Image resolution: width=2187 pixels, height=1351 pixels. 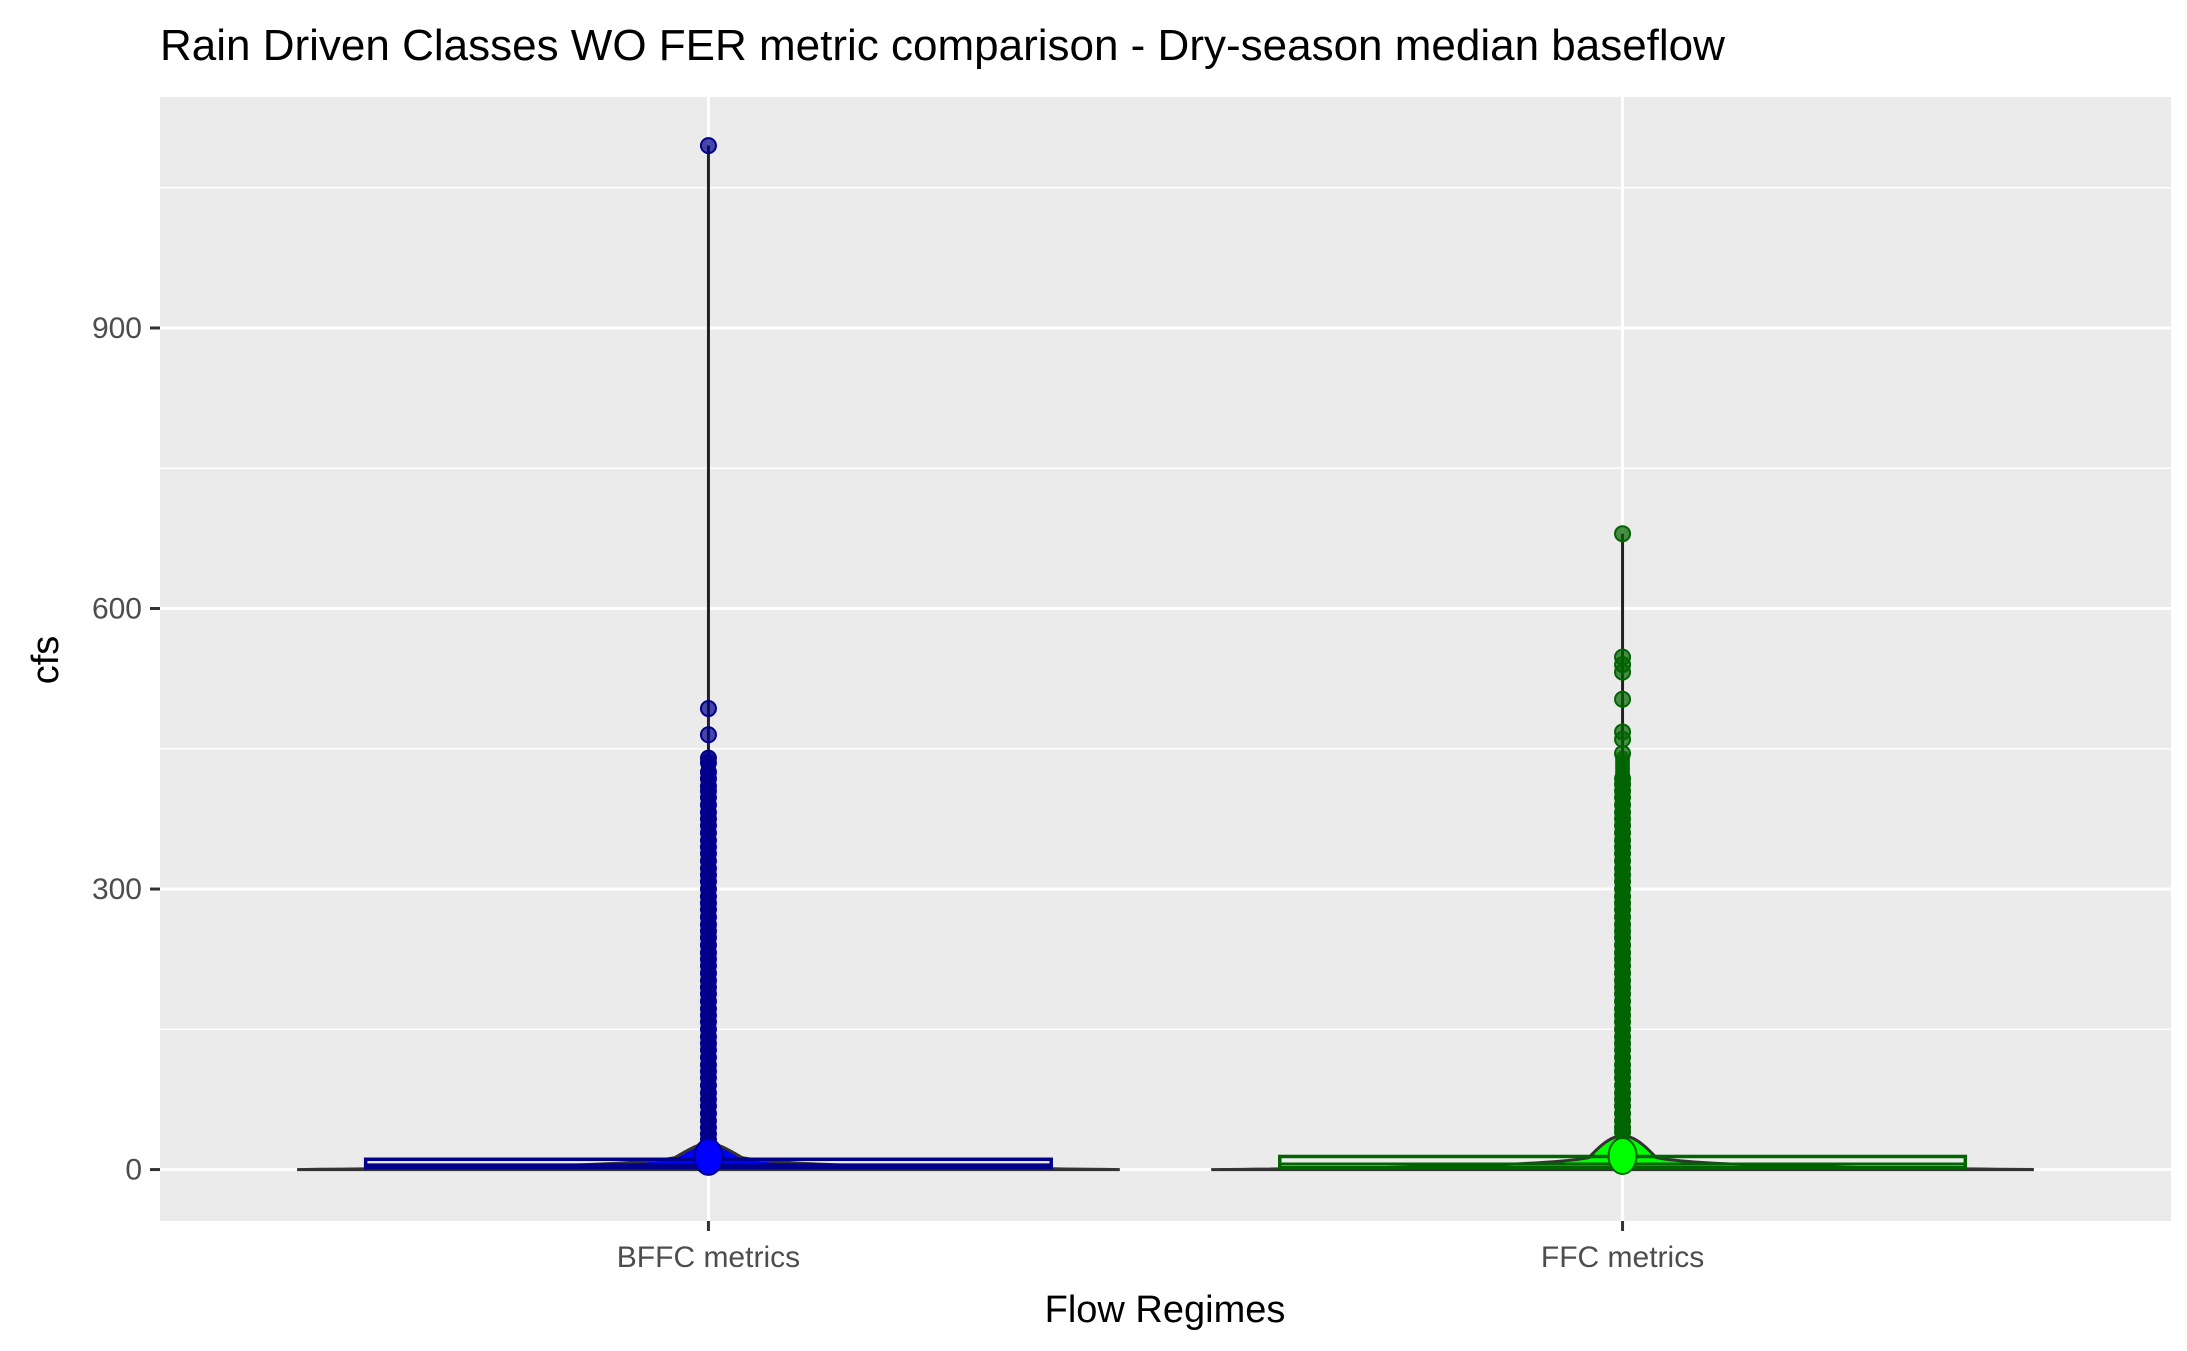 I want to click on y-axis-title: cfs, so click(x=46, y=660).